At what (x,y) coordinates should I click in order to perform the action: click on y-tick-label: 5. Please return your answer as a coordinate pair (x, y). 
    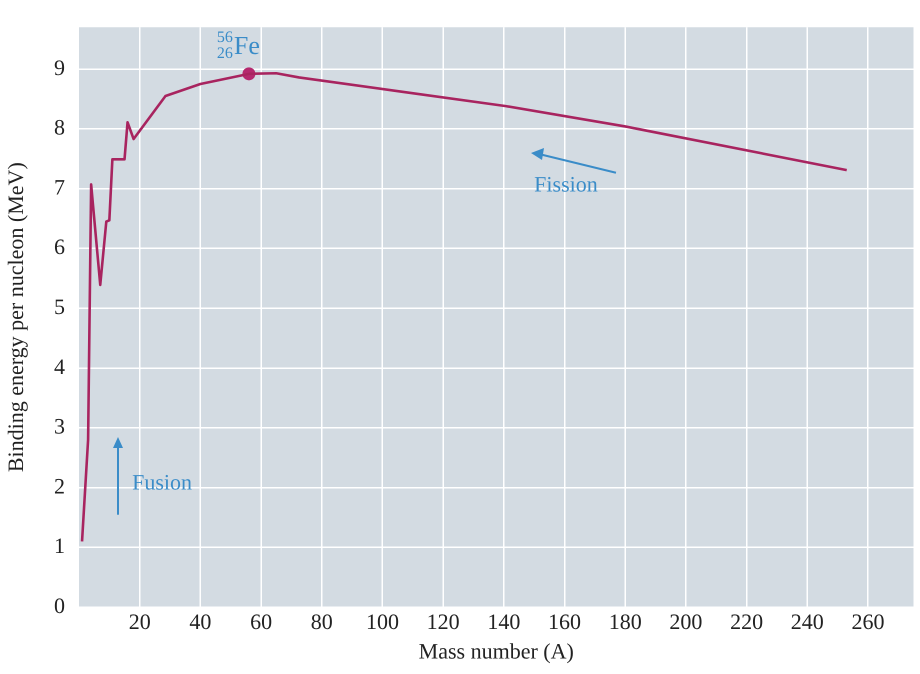
    Looking at the image, I should click on (59, 307).